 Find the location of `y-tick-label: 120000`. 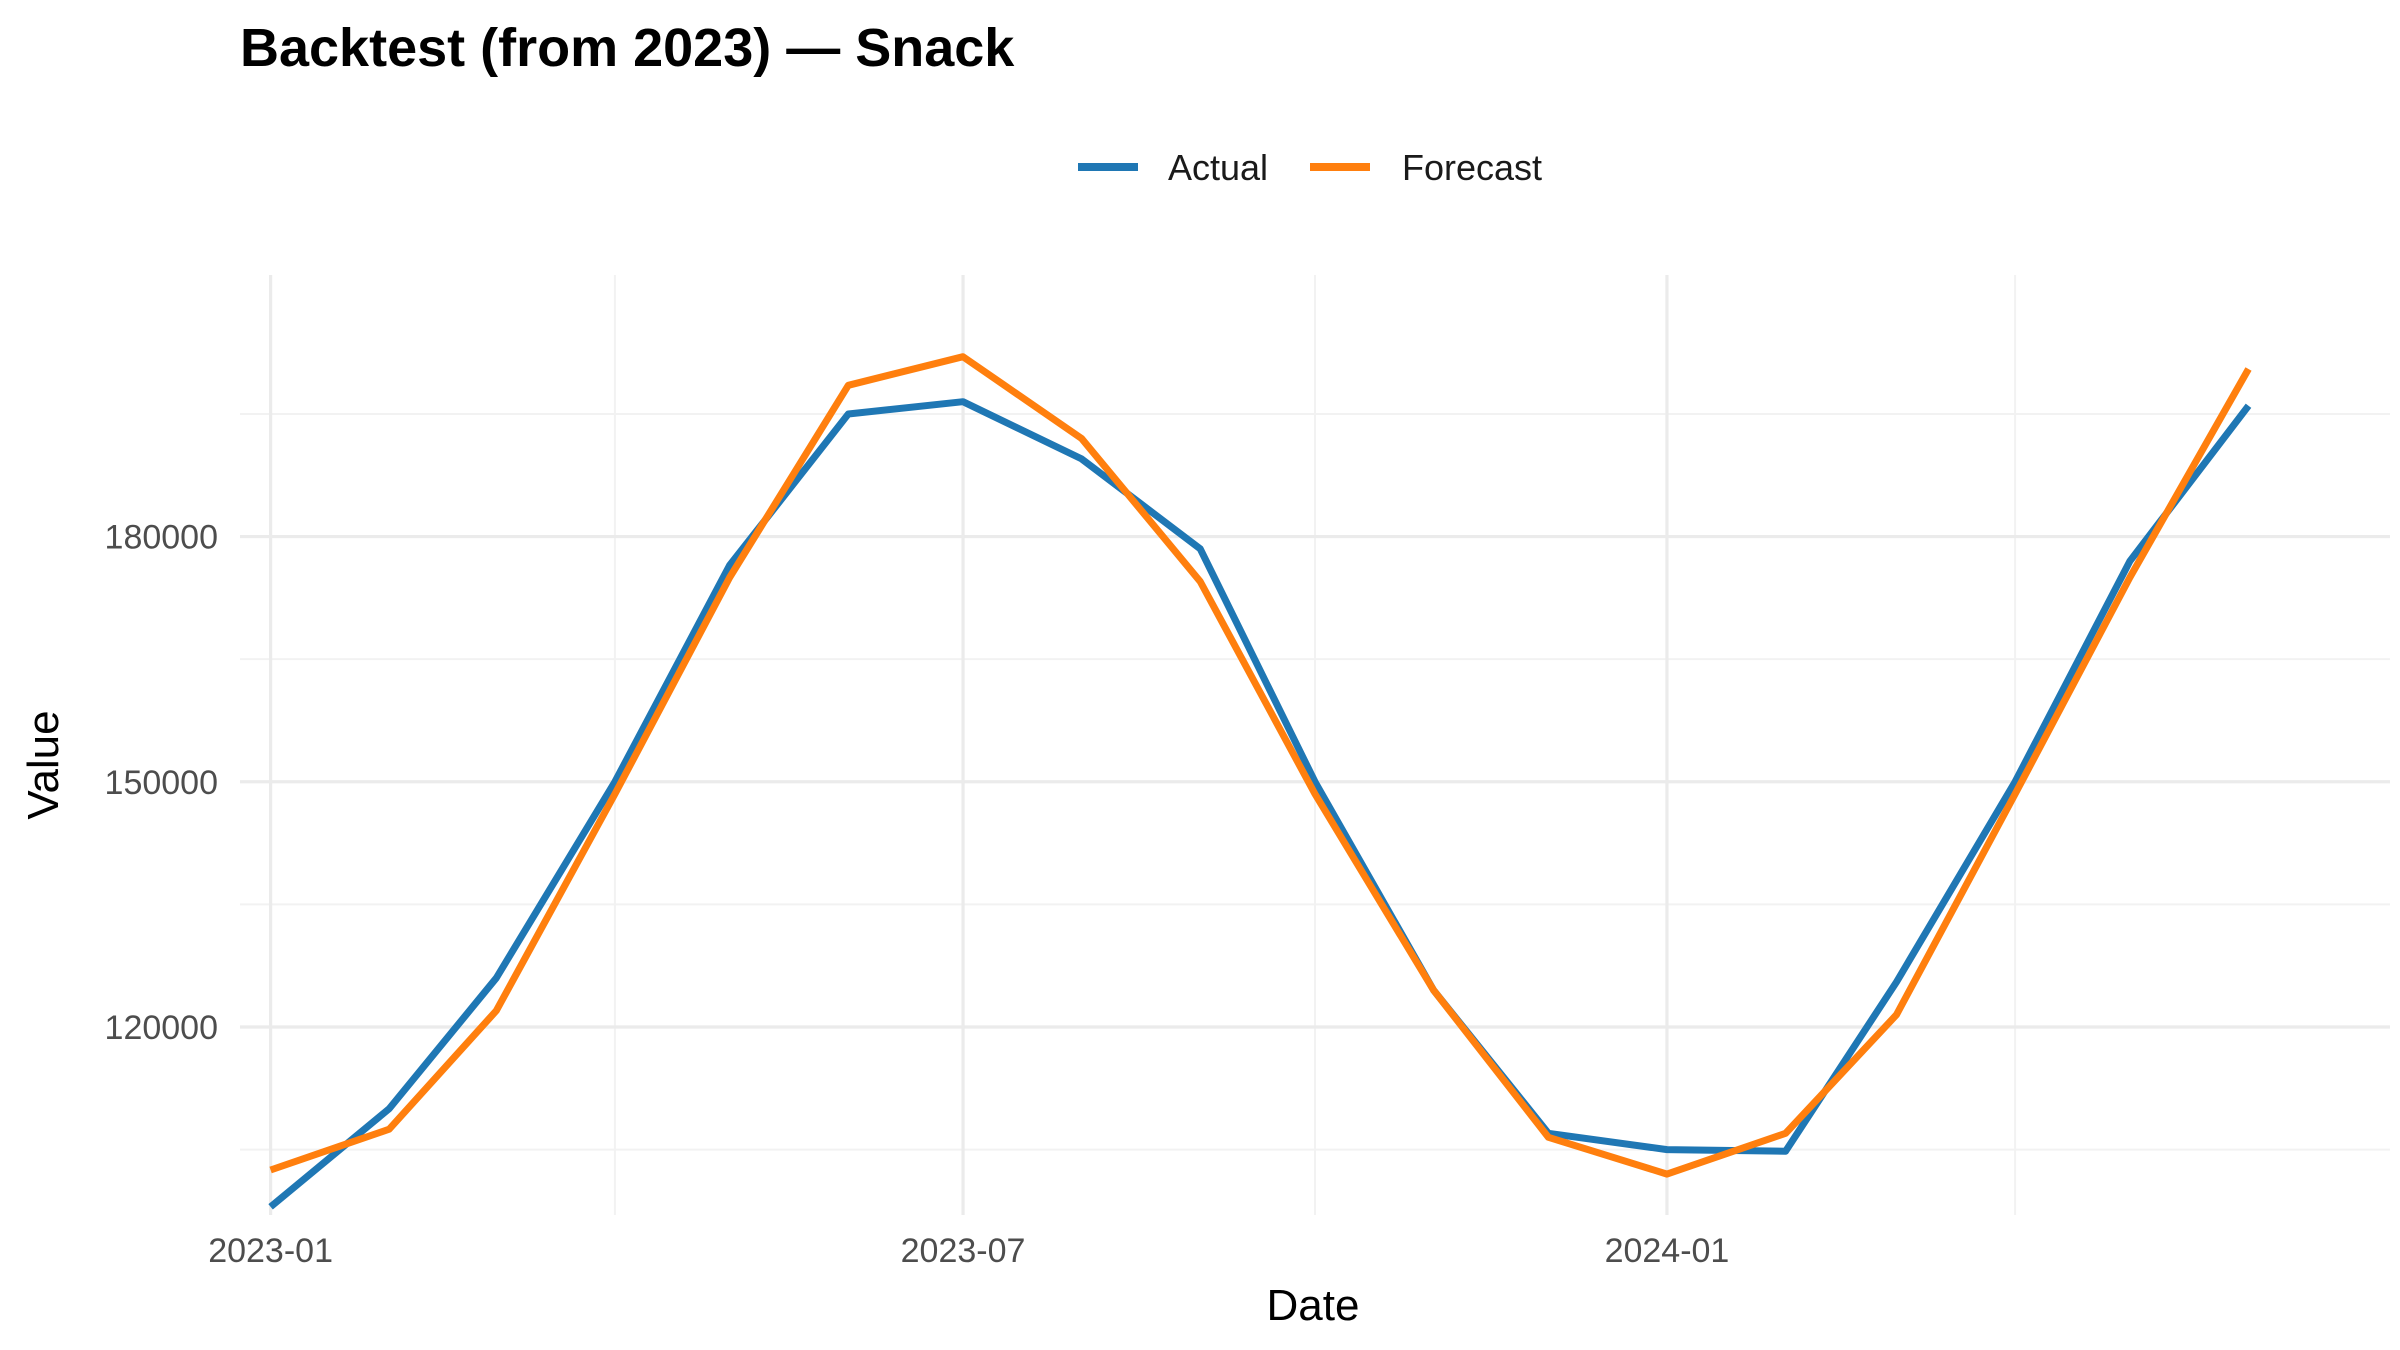

y-tick-label: 120000 is located at coordinates (161, 1028).